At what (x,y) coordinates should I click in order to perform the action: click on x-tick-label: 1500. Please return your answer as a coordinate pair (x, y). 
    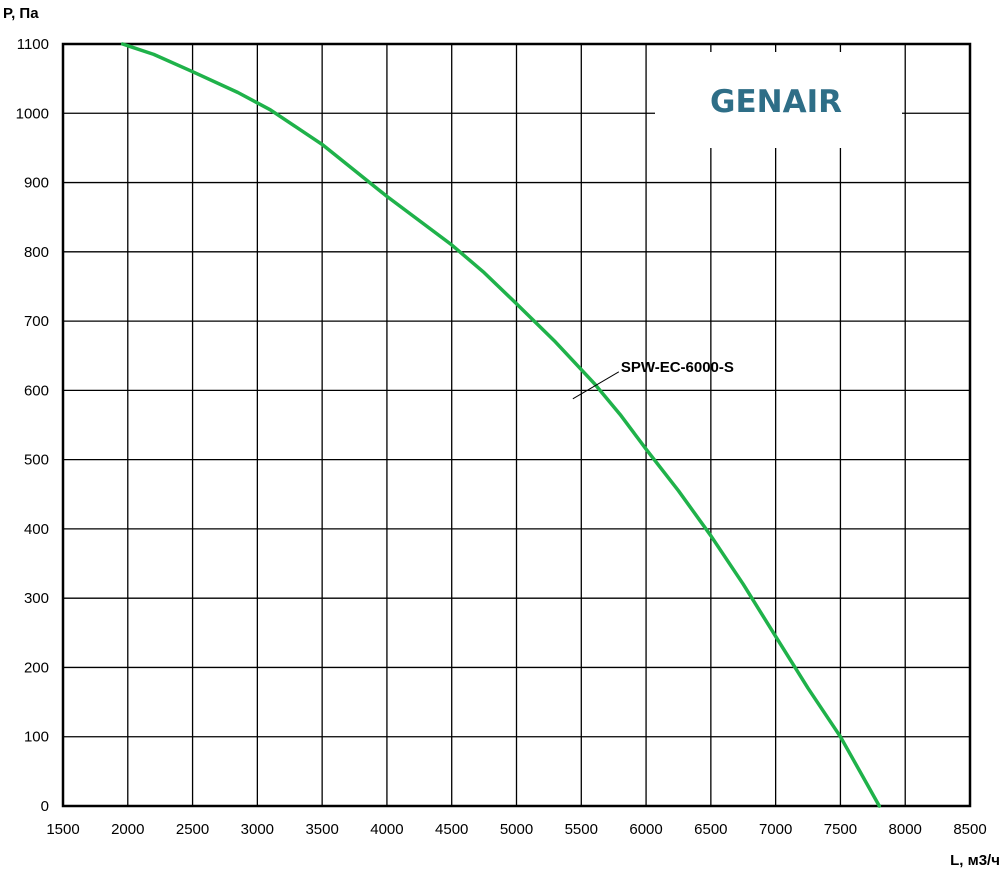
    Looking at the image, I should click on (62, 829).